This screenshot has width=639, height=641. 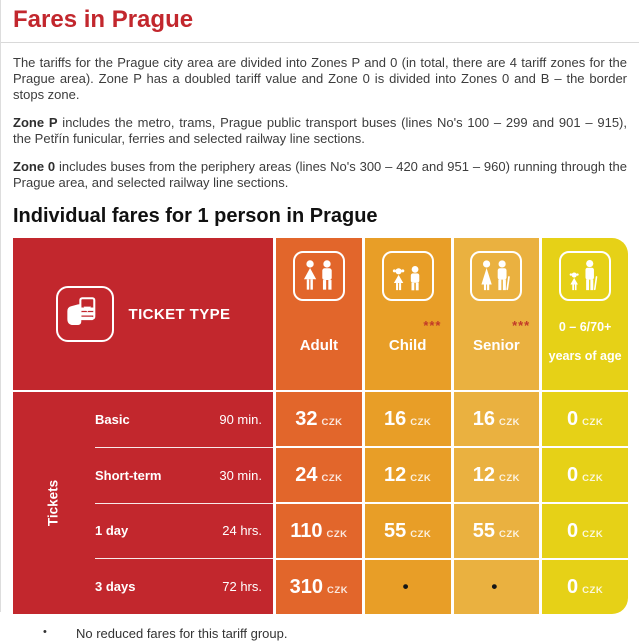 I want to click on adult-couple-icon, so click(x=318, y=276).